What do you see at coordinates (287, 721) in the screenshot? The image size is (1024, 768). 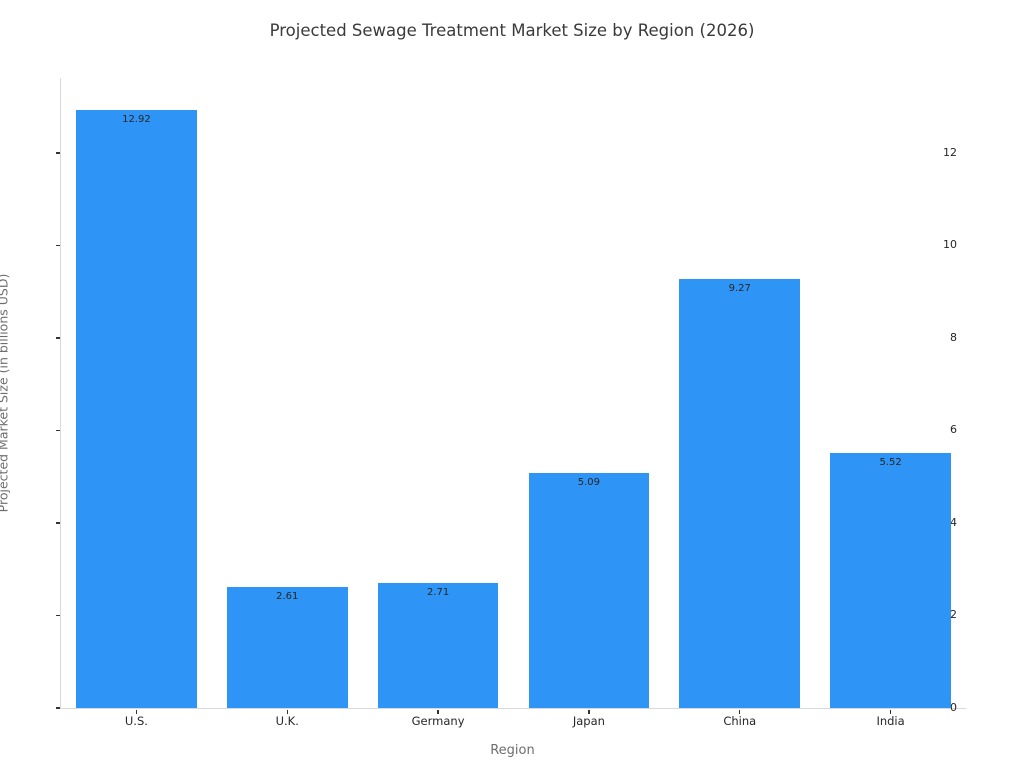 I see `x-tick-label: U.K.` at bounding box center [287, 721].